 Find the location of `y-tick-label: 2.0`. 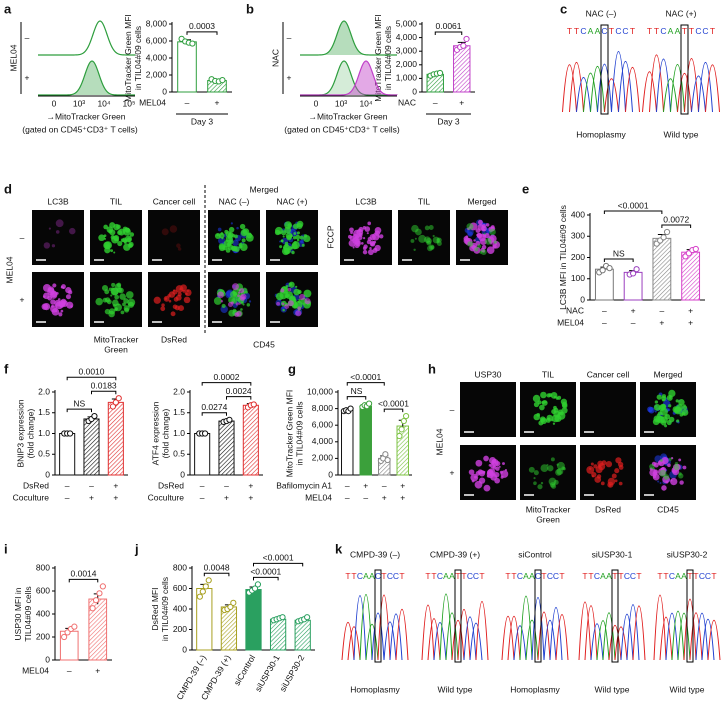

y-tick-label: 2.0 is located at coordinates (179, 391).